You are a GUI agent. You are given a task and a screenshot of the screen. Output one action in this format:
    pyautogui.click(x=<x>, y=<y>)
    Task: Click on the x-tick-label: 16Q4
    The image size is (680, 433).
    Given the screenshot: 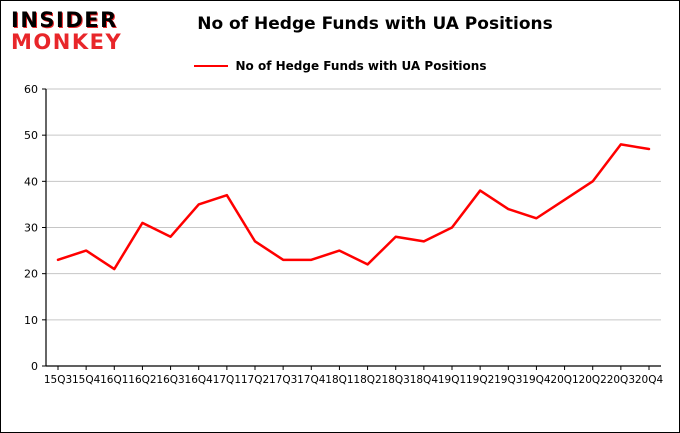 What is the action you would take?
    pyautogui.click(x=199, y=380)
    